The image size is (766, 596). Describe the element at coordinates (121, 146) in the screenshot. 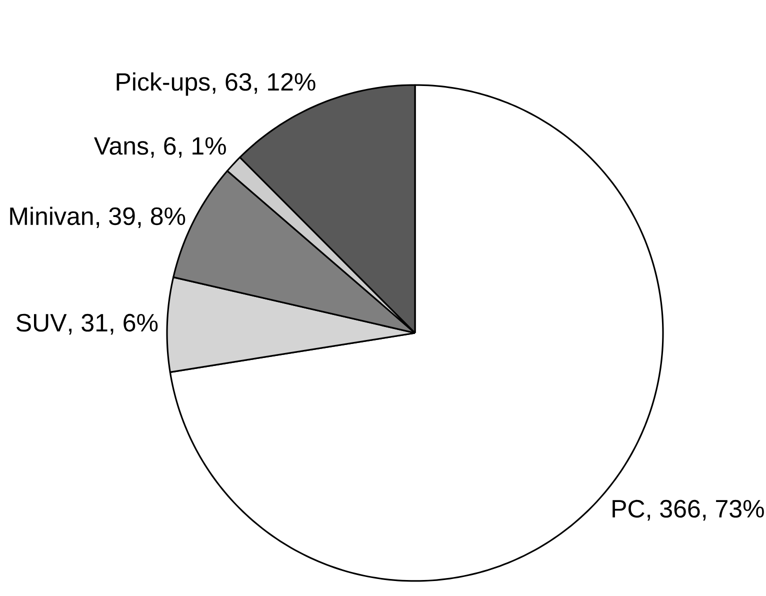

I see `slice-label: Vans` at that location.